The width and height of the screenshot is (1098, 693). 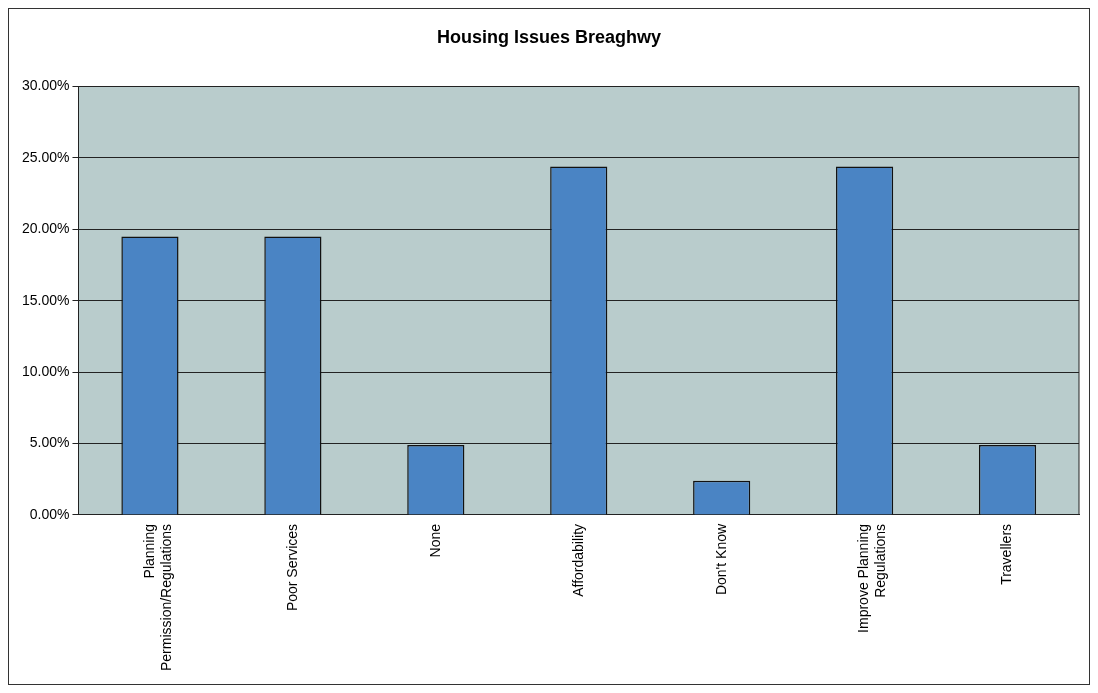 What do you see at coordinates (577, 560) in the screenshot?
I see `x-tick-label: Affordability` at bounding box center [577, 560].